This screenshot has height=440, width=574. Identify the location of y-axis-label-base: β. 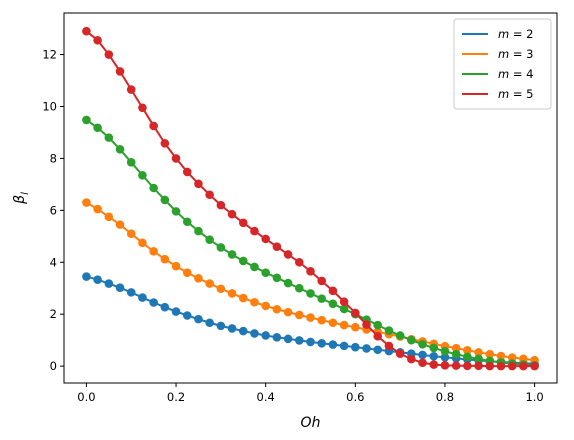
(20, 200).